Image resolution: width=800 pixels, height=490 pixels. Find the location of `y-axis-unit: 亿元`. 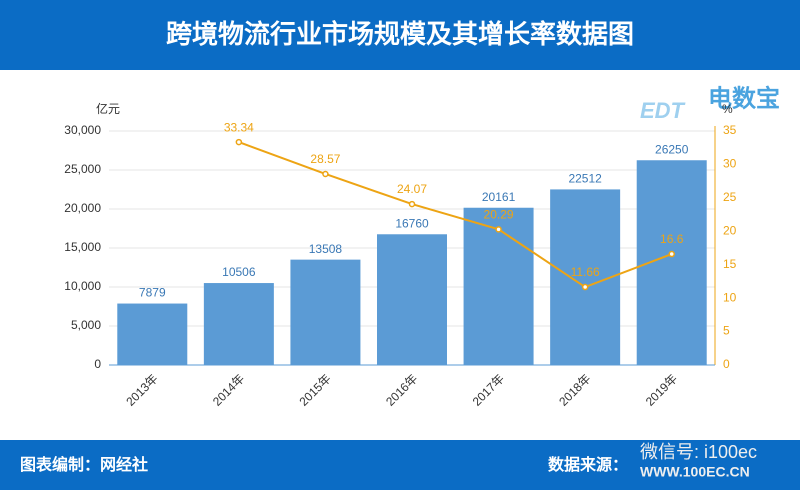

y-axis-unit: 亿元 is located at coordinates (108, 108).